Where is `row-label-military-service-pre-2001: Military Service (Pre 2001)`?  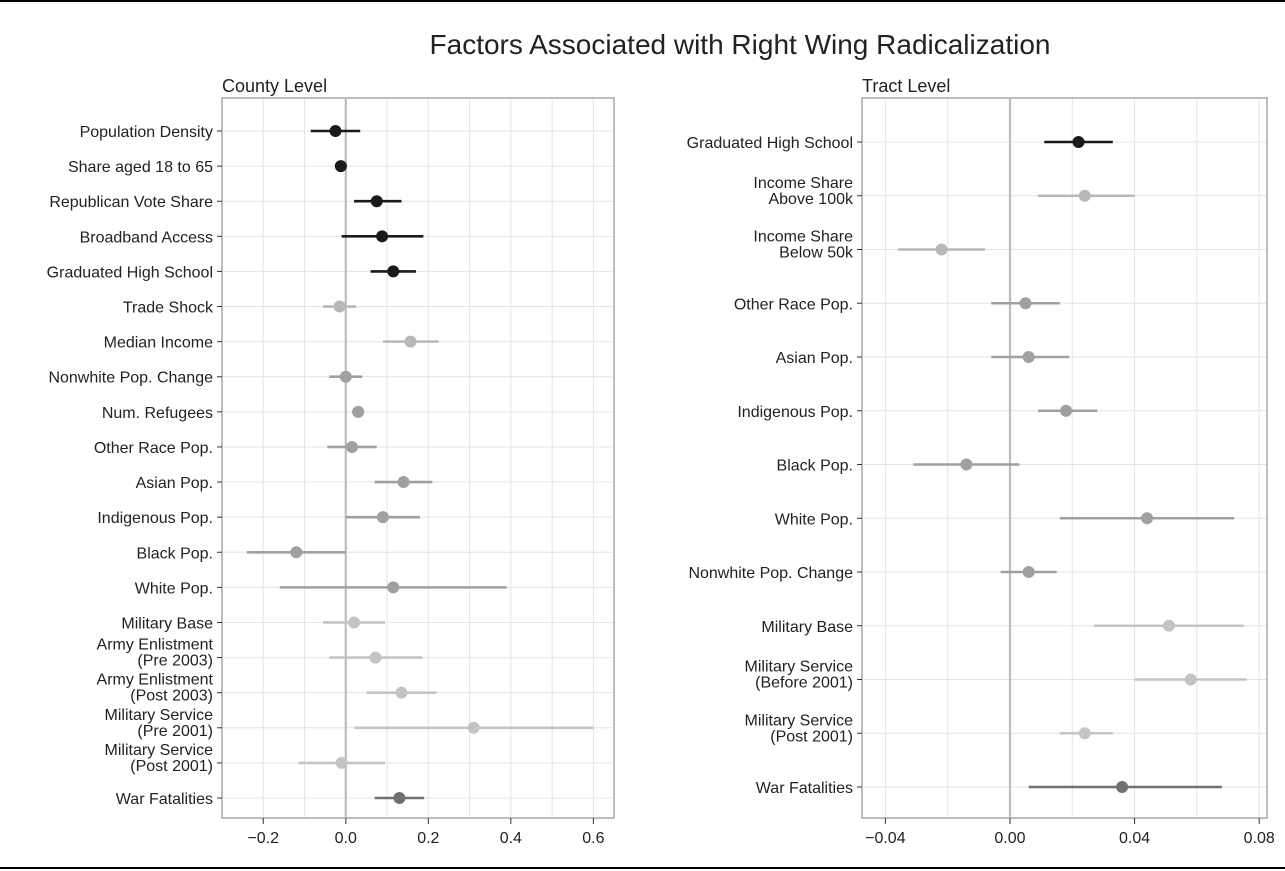 row-label-military-service-pre-2001: Military Service (Pre 2001) is located at coordinates (159, 723).